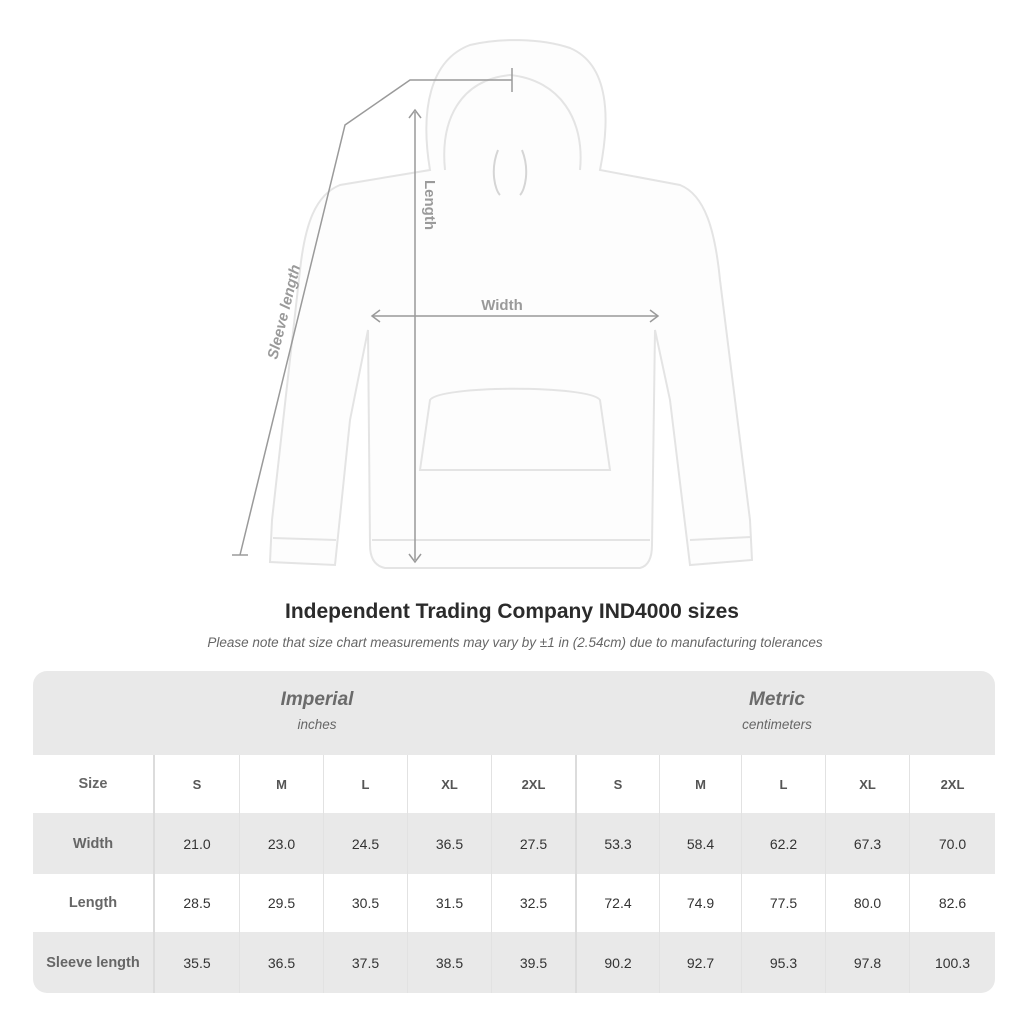 This screenshot has height=1024, width=1024. I want to click on value-cell: 29.5, so click(281, 903).